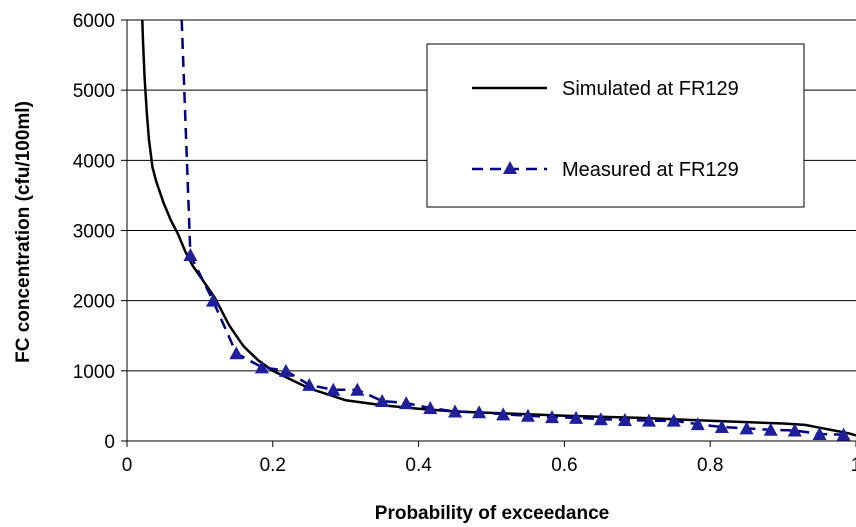  I want to click on legend-label-simulated: Simulated at FR129, so click(650, 89).